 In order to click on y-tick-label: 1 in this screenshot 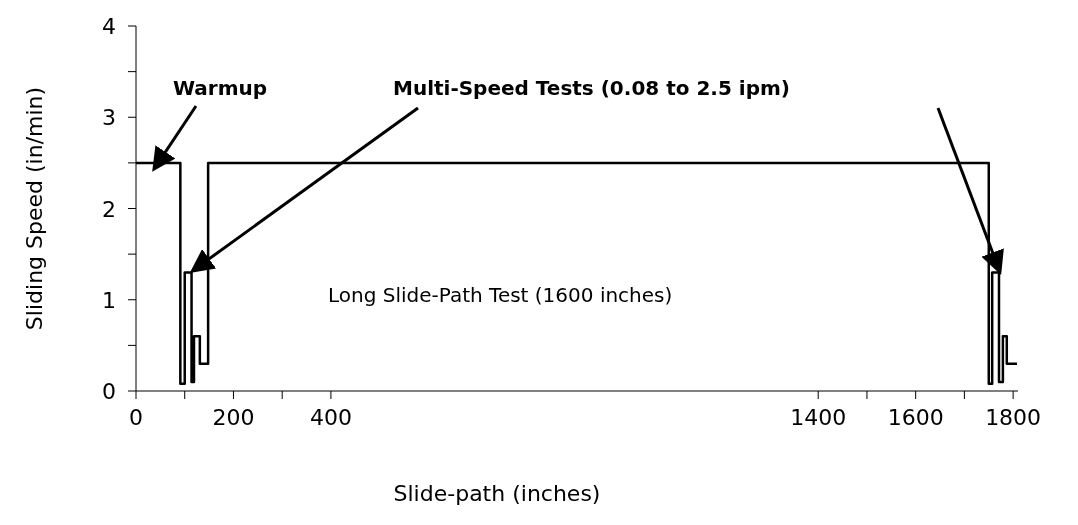, I will do `click(109, 300)`.